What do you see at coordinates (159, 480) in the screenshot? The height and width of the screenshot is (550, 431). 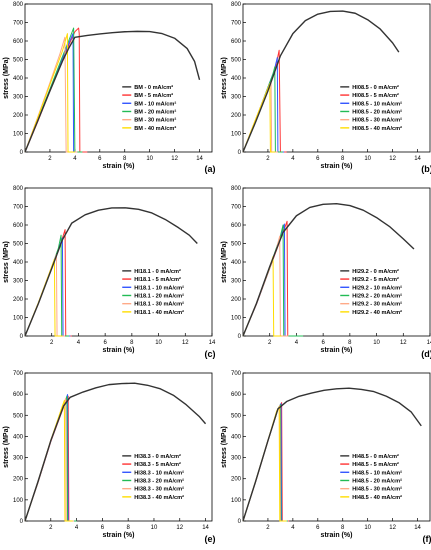 I see `legend-entry: HI38.3 - 20 mA/cm²` at bounding box center [159, 480].